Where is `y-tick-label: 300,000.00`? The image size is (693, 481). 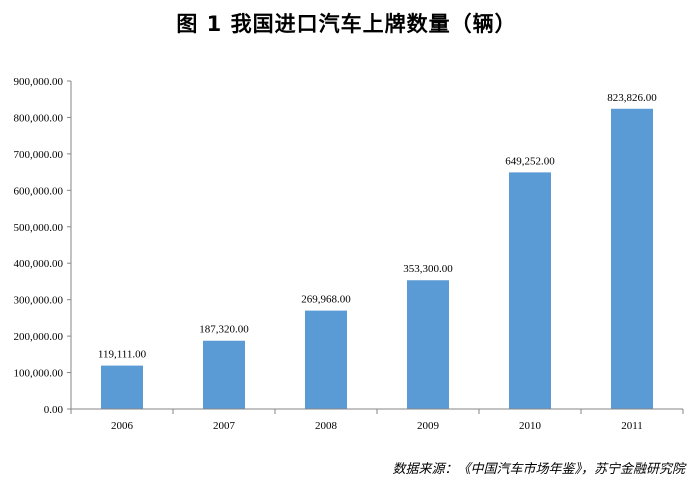
y-tick-label: 300,000.00 is located at coordinates (39, 301).